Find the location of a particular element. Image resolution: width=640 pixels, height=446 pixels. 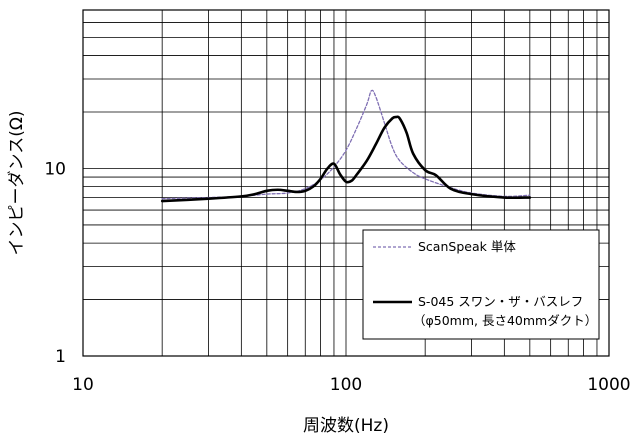

series-layer is located at coordinates (346, 146).